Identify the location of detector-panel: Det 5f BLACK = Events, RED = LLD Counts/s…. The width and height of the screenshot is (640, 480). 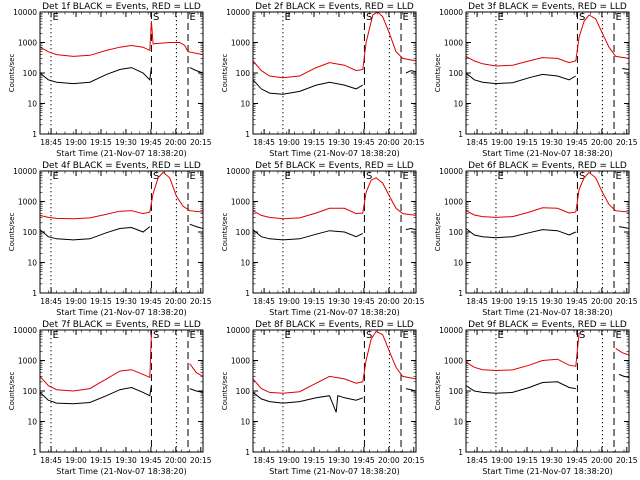
(323, 239).